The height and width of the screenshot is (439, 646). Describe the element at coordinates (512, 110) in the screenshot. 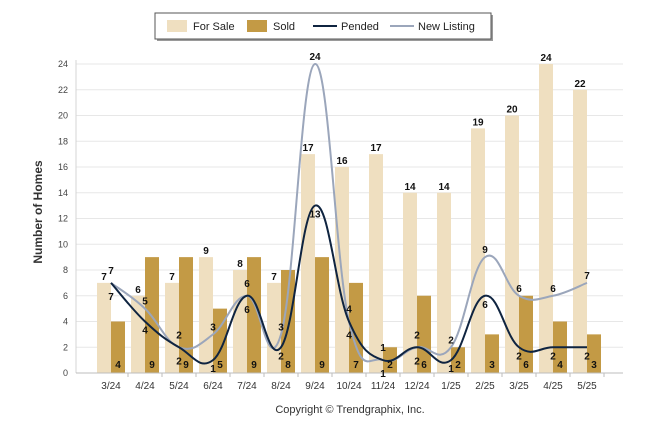

I see `label-for-sale: 20` at that location.